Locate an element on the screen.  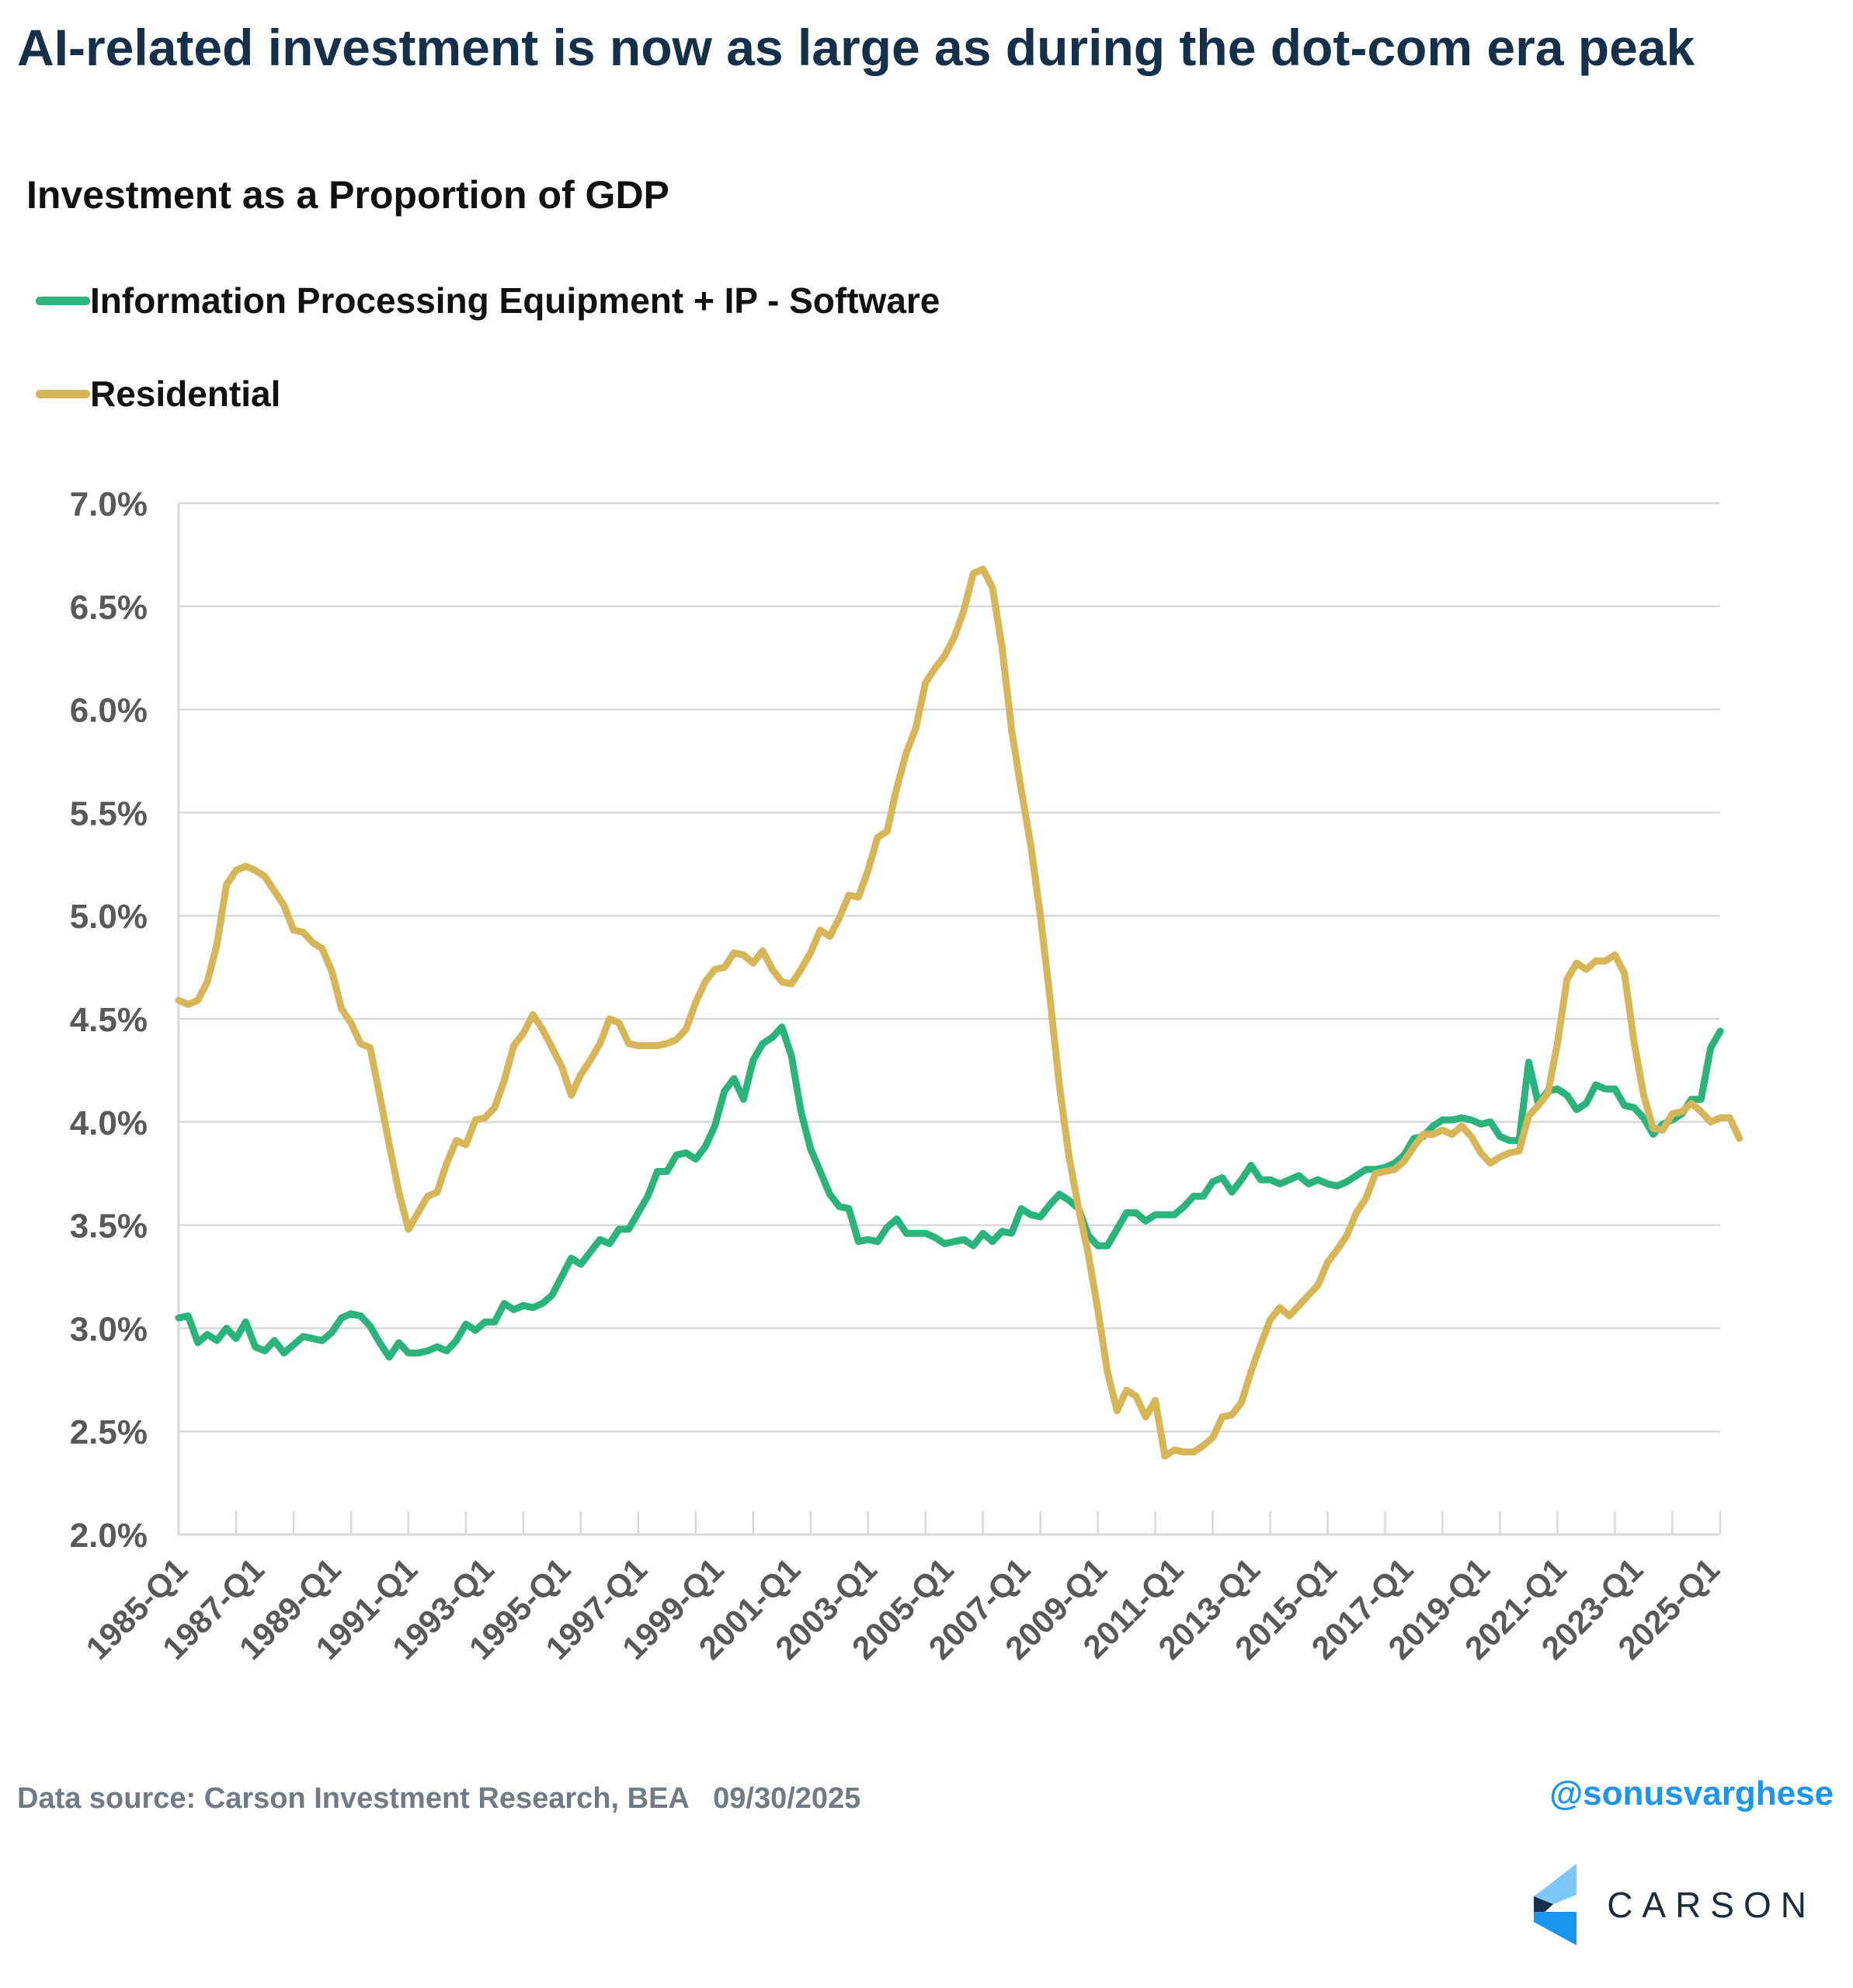
y-tick-label: 5.0% is located at coordinates (109, 917).